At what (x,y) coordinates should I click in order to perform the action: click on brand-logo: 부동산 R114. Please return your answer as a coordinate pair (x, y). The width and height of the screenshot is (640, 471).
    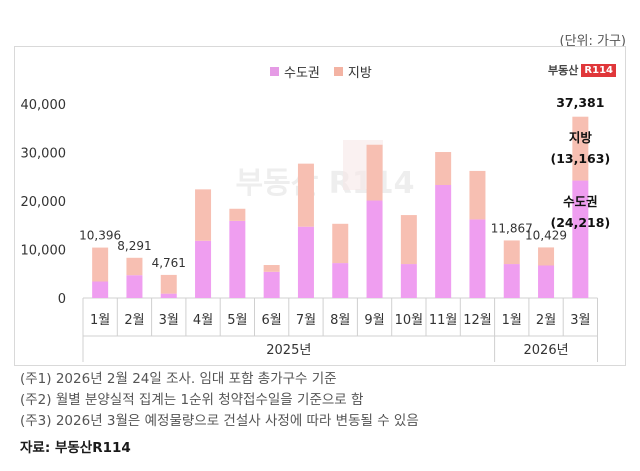
    Looking at the image, I should click on (582, 70).